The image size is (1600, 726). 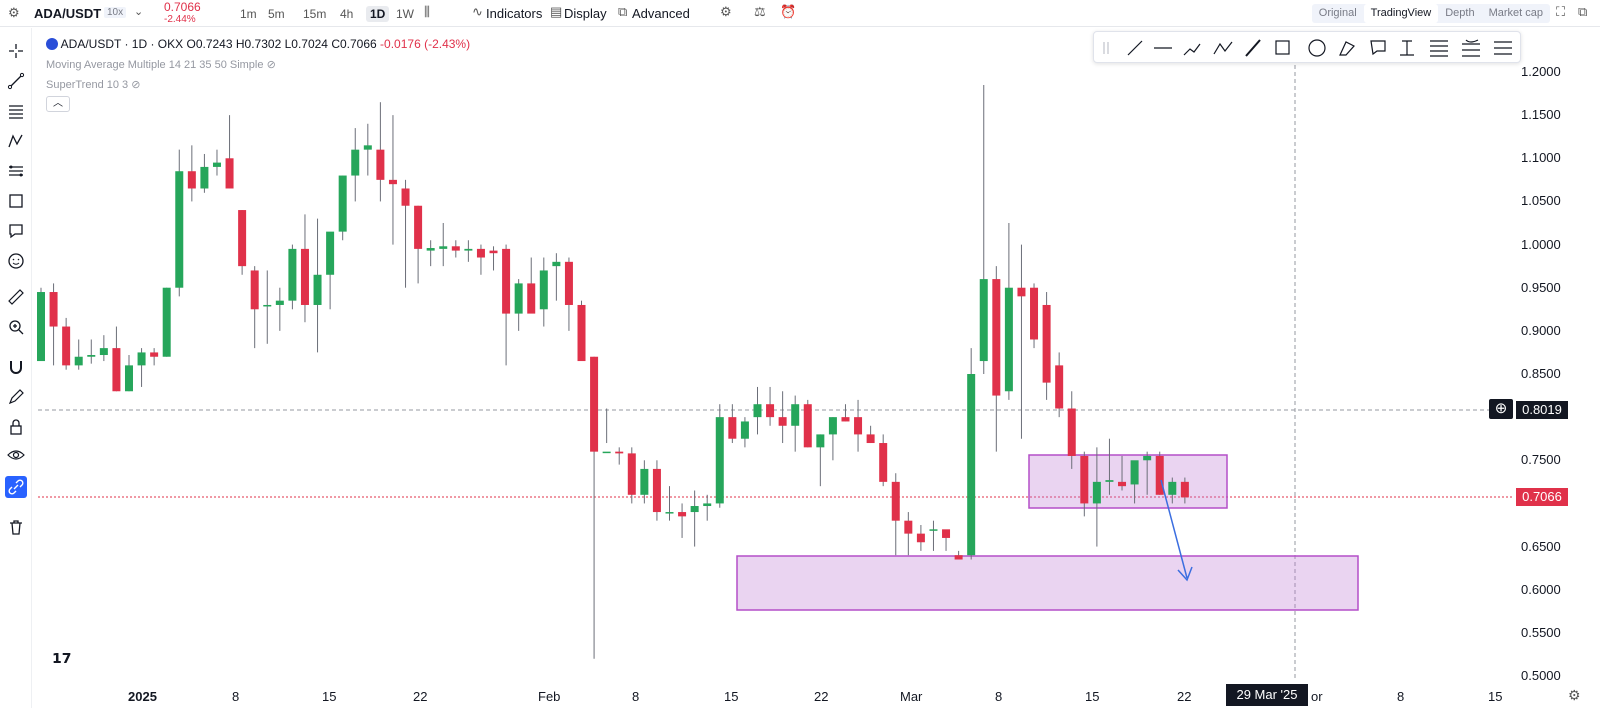 I want to click on support-zone-box, so click(x=1047, y=583).